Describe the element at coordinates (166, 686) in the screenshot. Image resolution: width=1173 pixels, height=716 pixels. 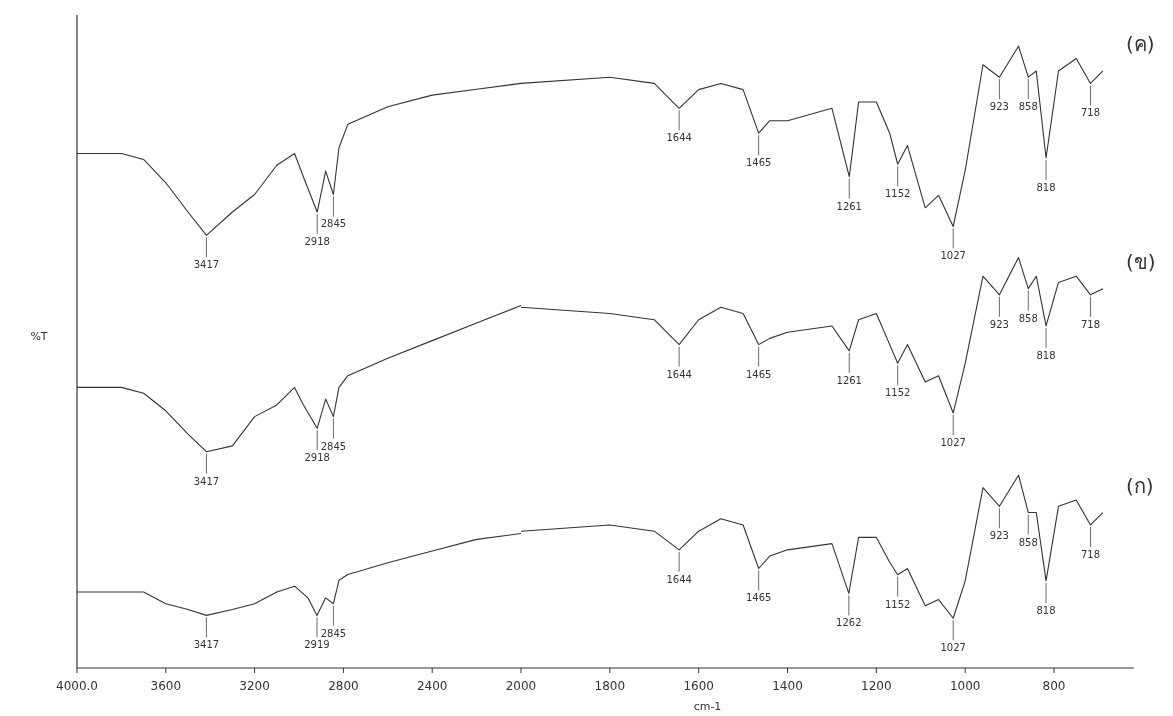
I see `x-tick-label: 3600` at that location.